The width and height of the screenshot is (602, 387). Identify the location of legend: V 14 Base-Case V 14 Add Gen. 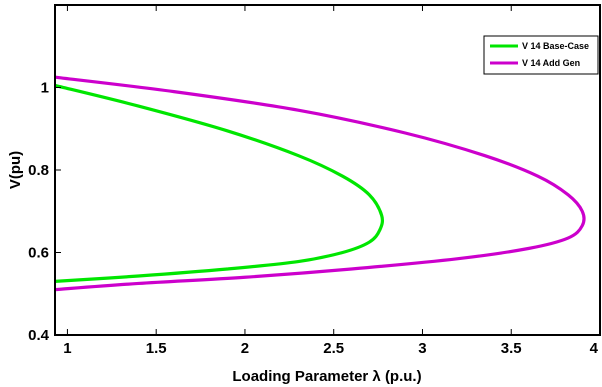
(541, 55).